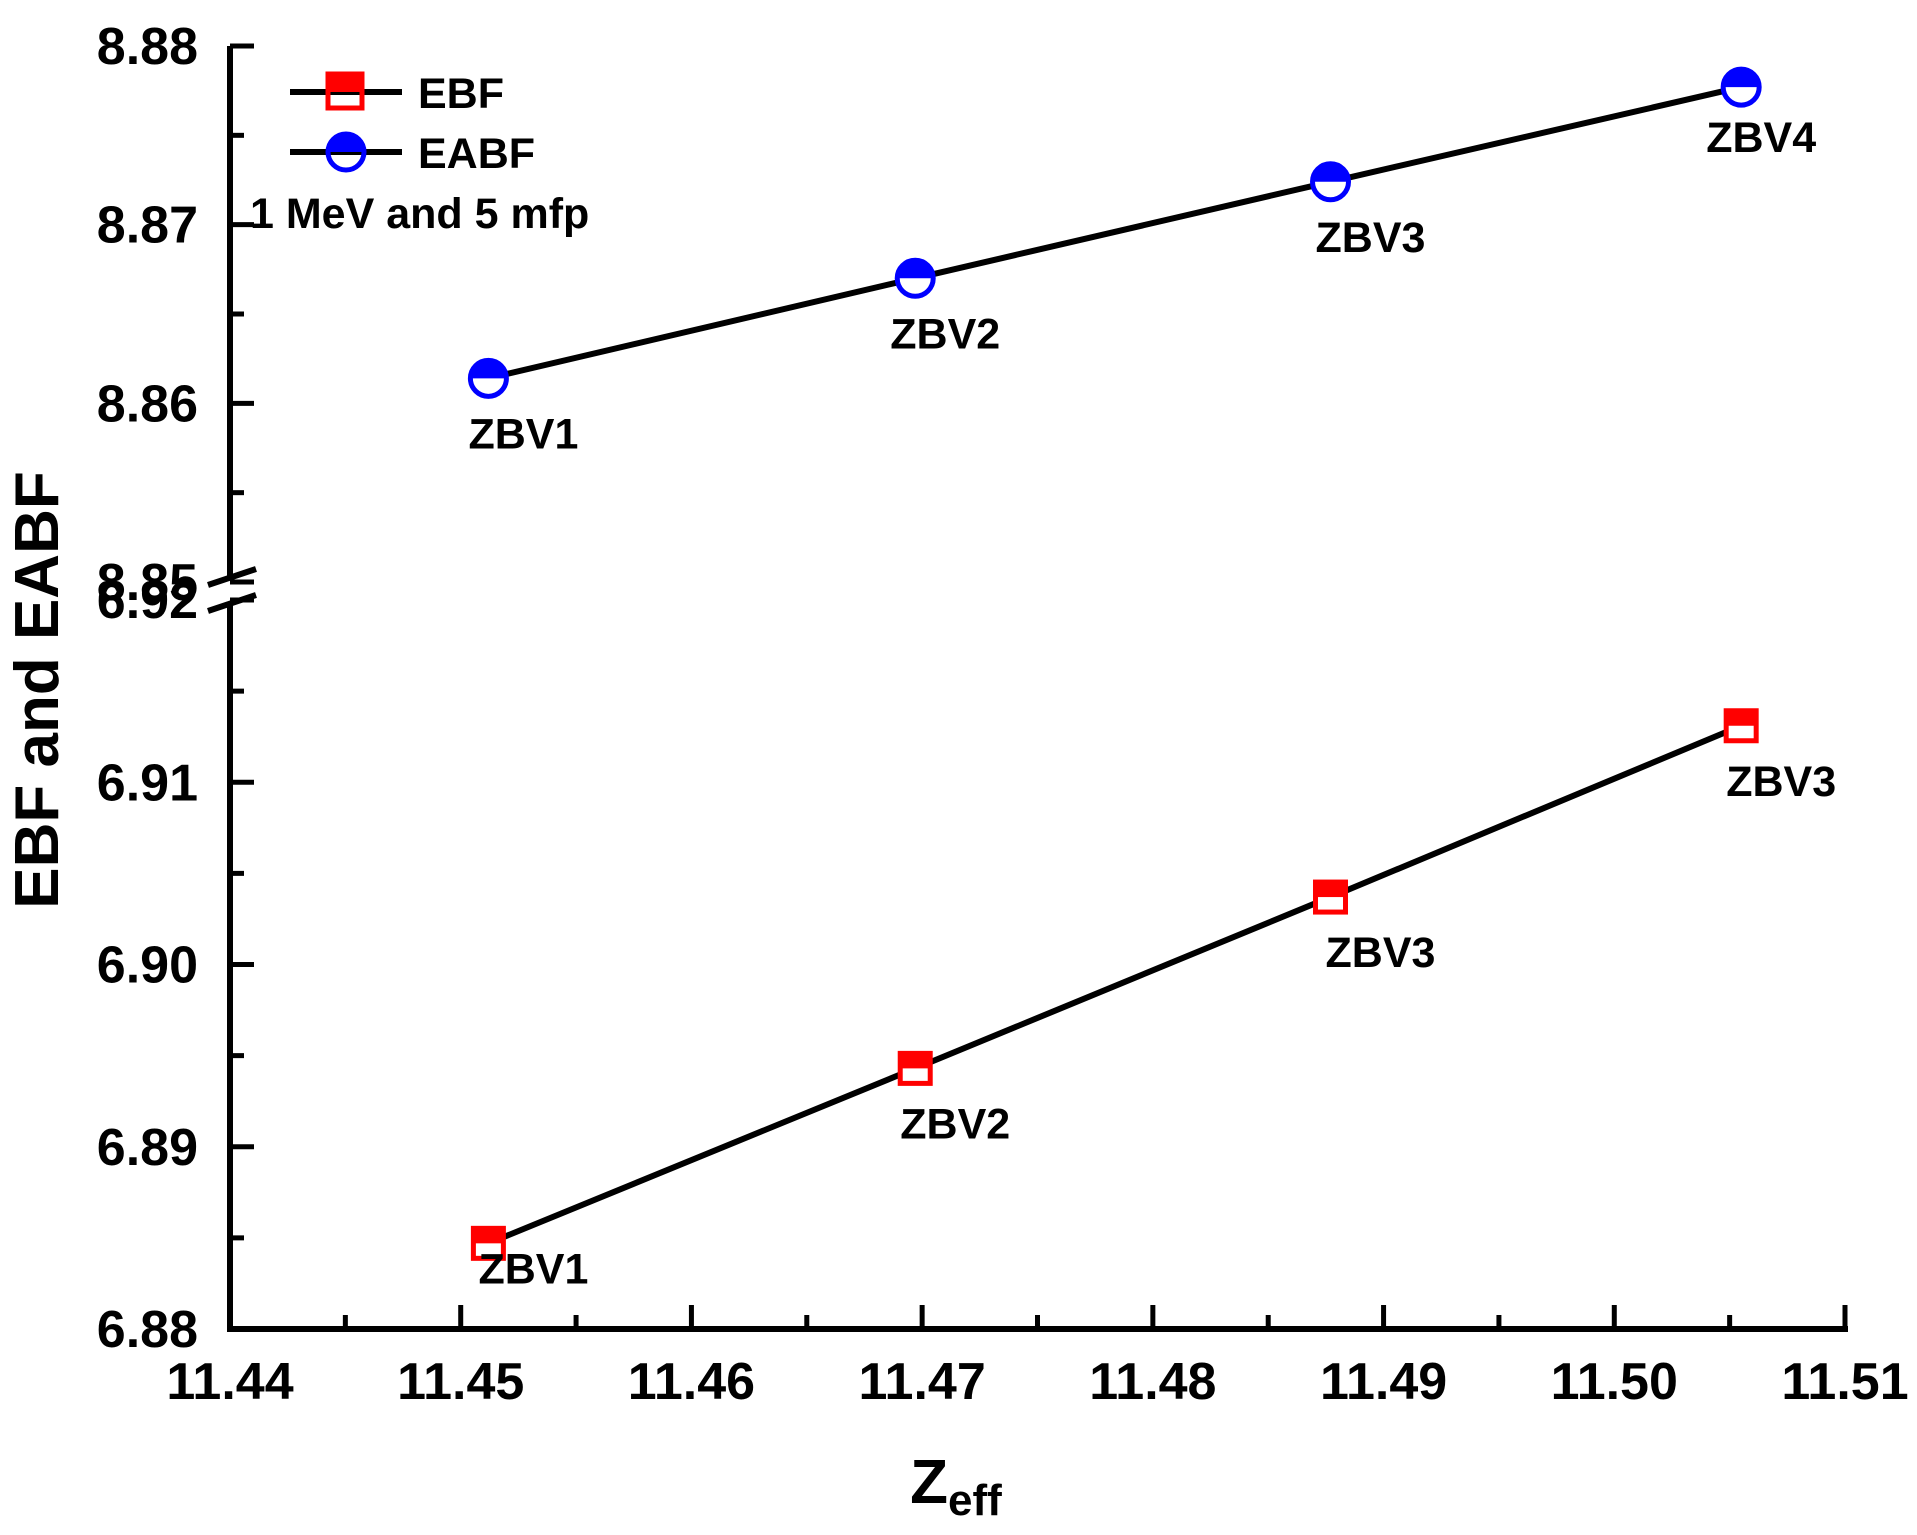  I want to click on y-lower-tick-label: 6.91, so click(147, 783).